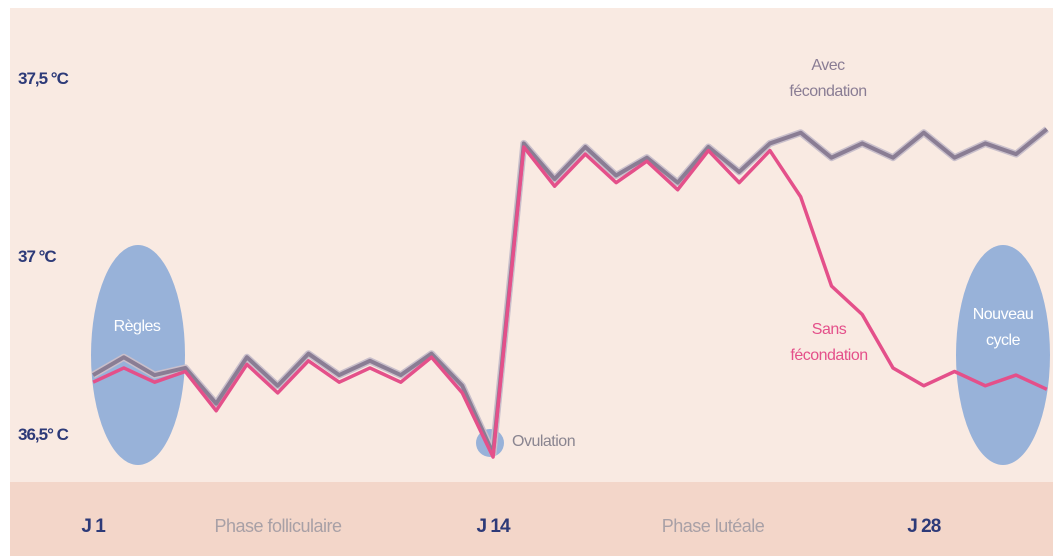 Image resolution: width=1053 pixels, height=556 pixels. What do you see at coordinates (37, 256) in the screenshot?
I see `y-tick-label: 37 °C` at bounding box center [37, 256].